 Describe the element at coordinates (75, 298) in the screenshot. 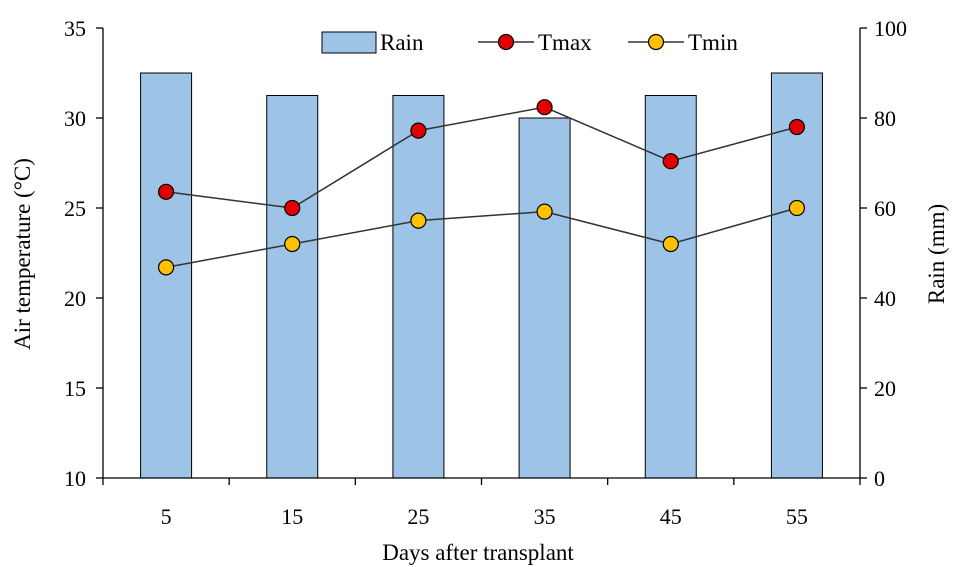

I see `y-left-tick-label: 20` at that location.